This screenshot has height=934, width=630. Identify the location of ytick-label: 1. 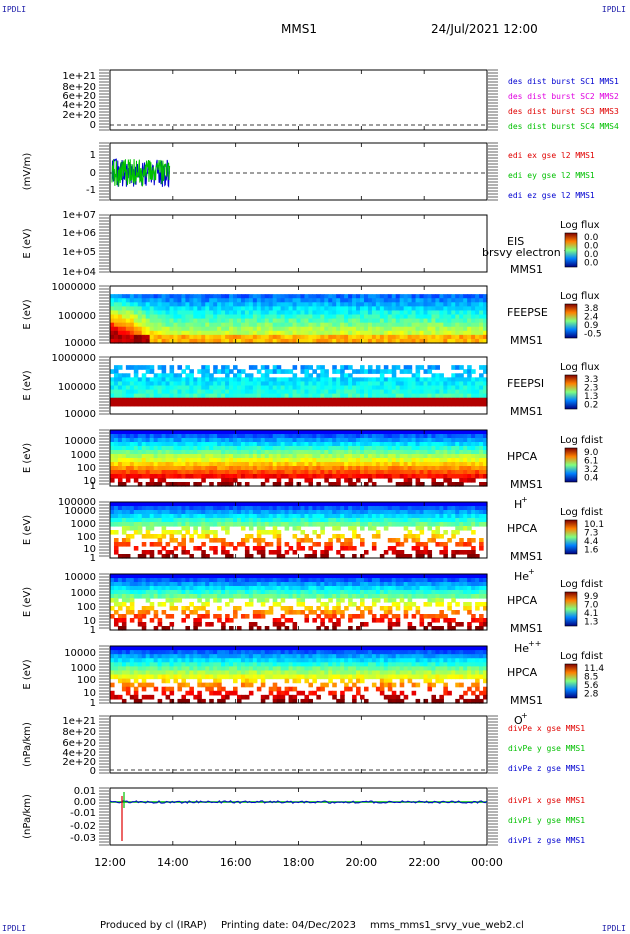
(93, 155).